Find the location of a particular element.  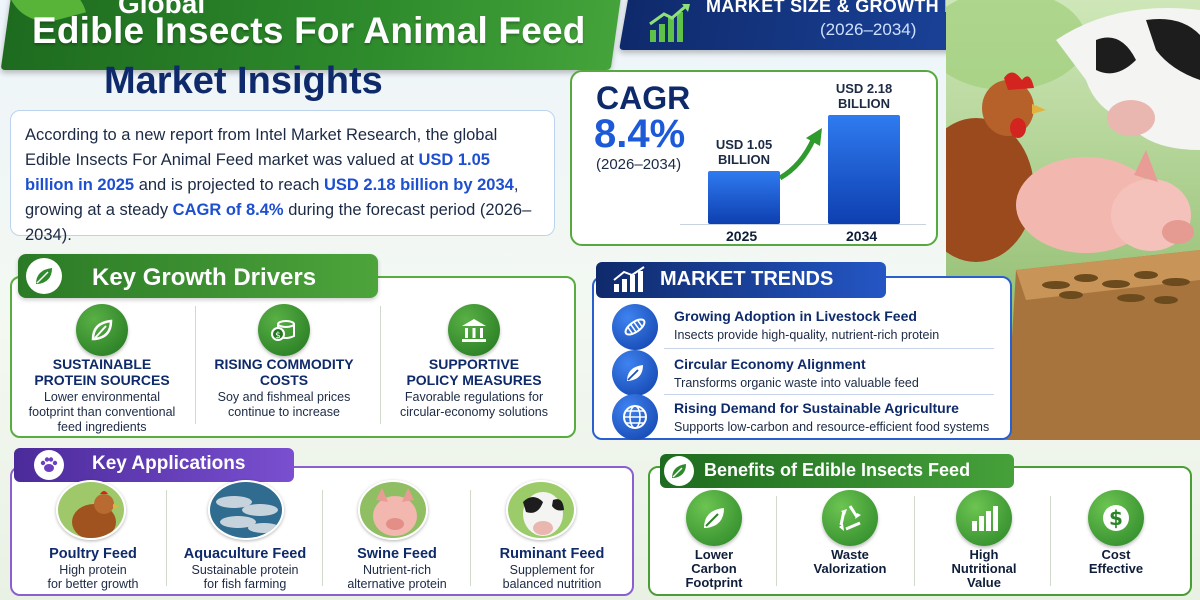

growth-drivers-header is located at coordinates (198, 276).